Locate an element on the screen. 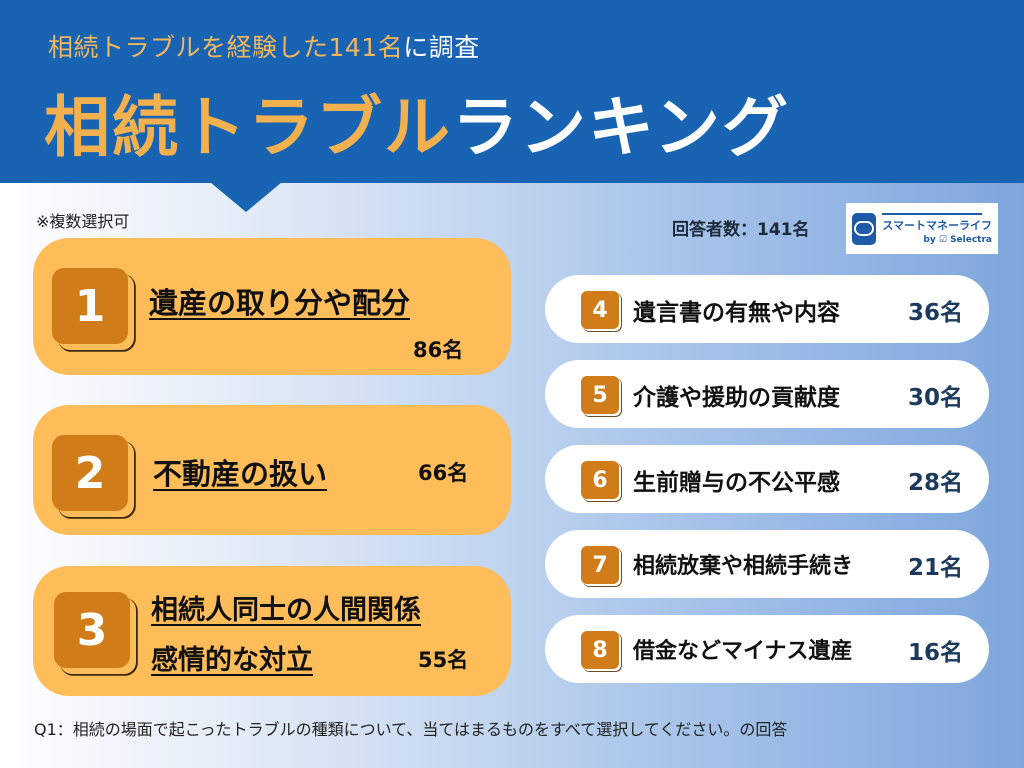 This screenshot has height=768, width=1024. subtitle-orange-text: 相続トラブルを経験した141名 is located at coordinates (226, 47).